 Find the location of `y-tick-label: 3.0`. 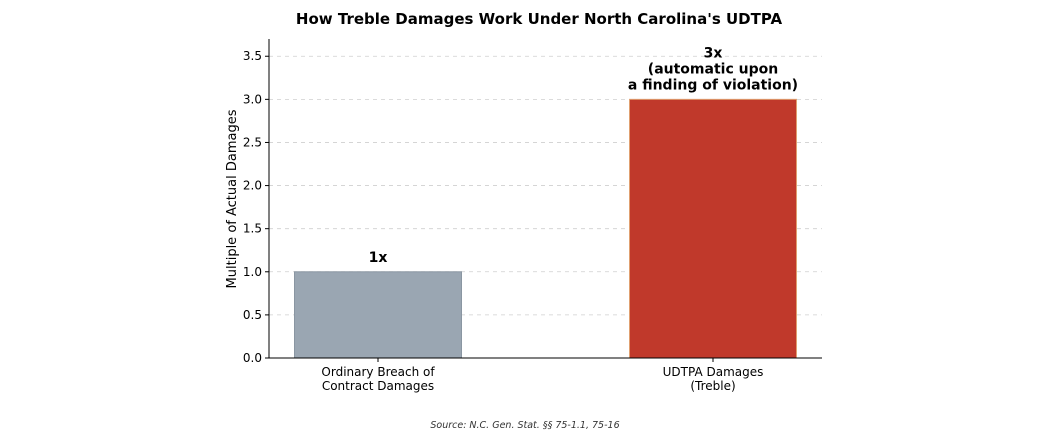

y-tick-label: 3.0 is located at coordinates (252, 99).